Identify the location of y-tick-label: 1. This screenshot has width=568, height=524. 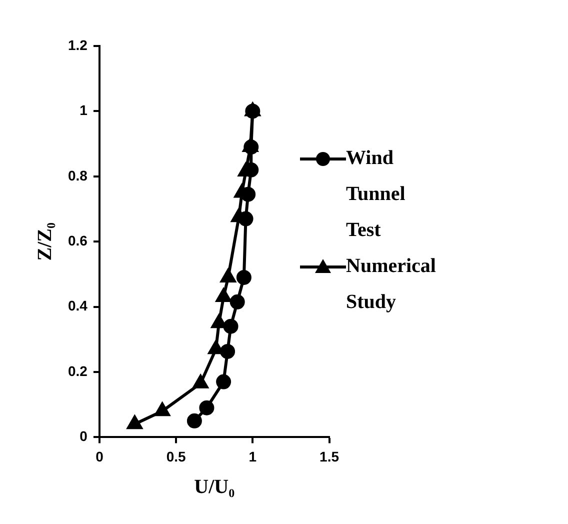
(84, 110).